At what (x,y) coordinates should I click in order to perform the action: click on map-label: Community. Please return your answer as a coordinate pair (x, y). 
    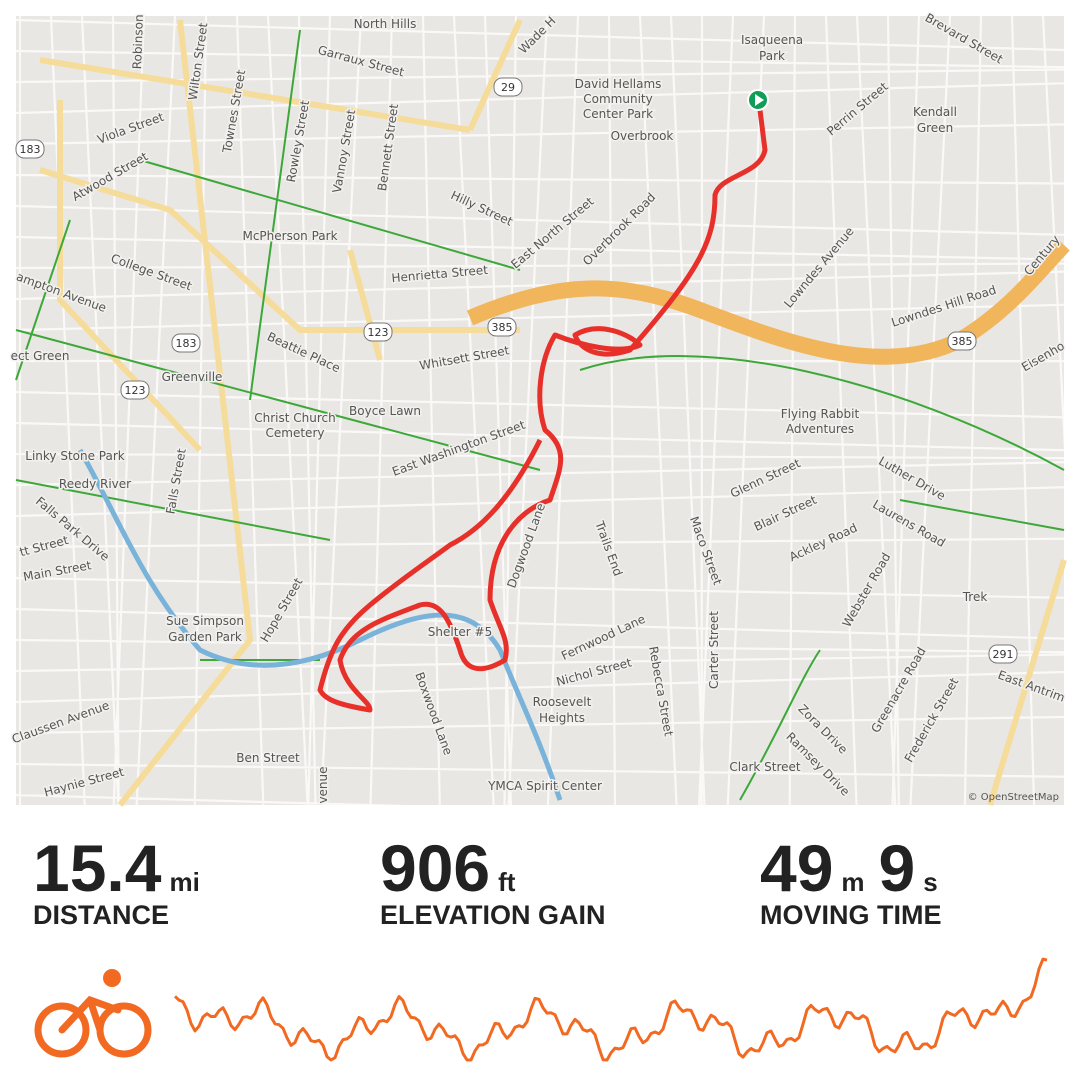
    Looking at the image, I should click on (617, 99).